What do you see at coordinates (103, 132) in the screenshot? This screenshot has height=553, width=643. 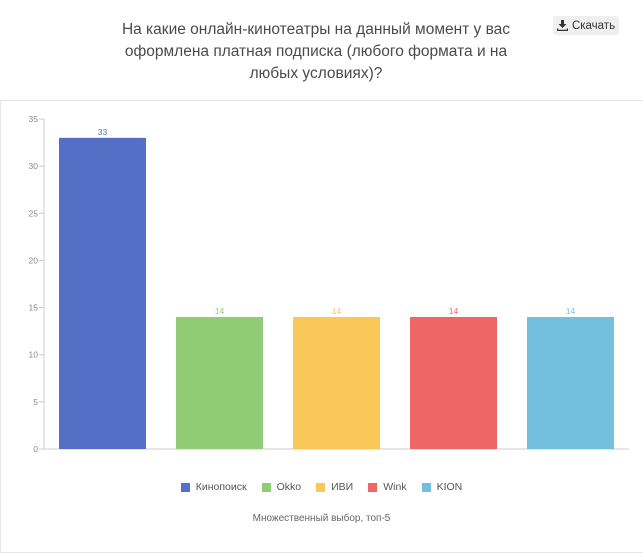 I see `bar-data-label: 33` at bounding box center [103, 132].